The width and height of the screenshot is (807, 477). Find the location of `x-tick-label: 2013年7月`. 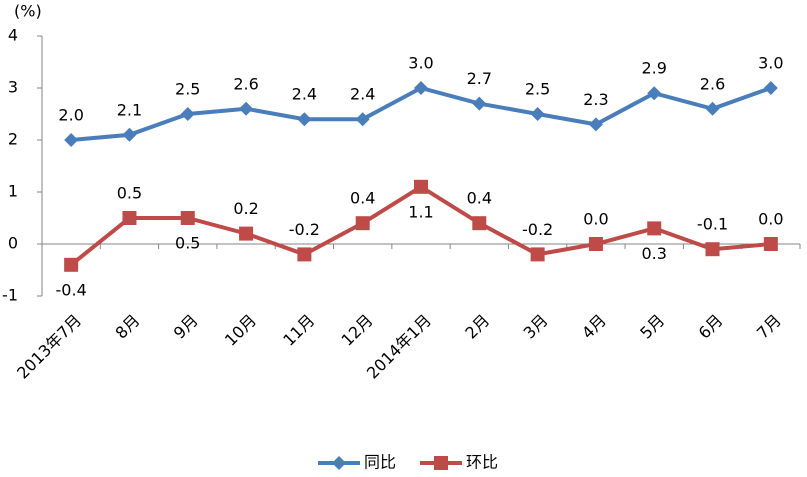

x-tick-label: 2013年7月 is located at coordinates (49, 347).